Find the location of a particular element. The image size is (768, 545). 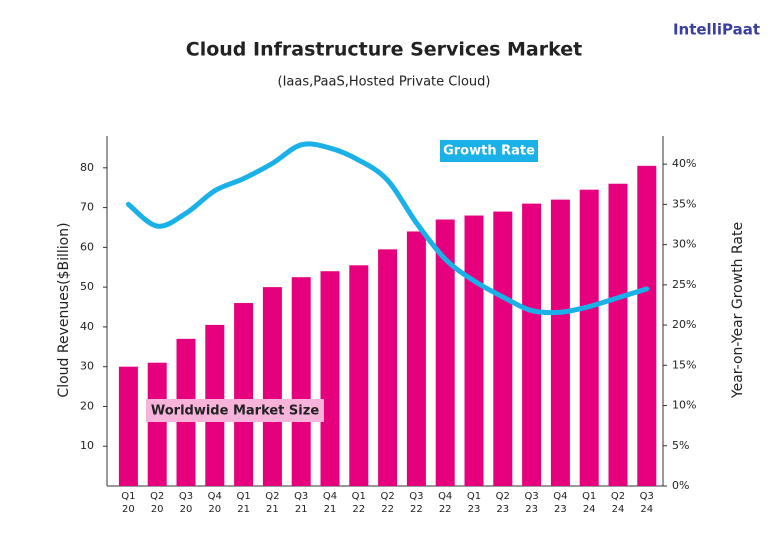

y2-tick-label: 10% is located at coordinates (684, 405).